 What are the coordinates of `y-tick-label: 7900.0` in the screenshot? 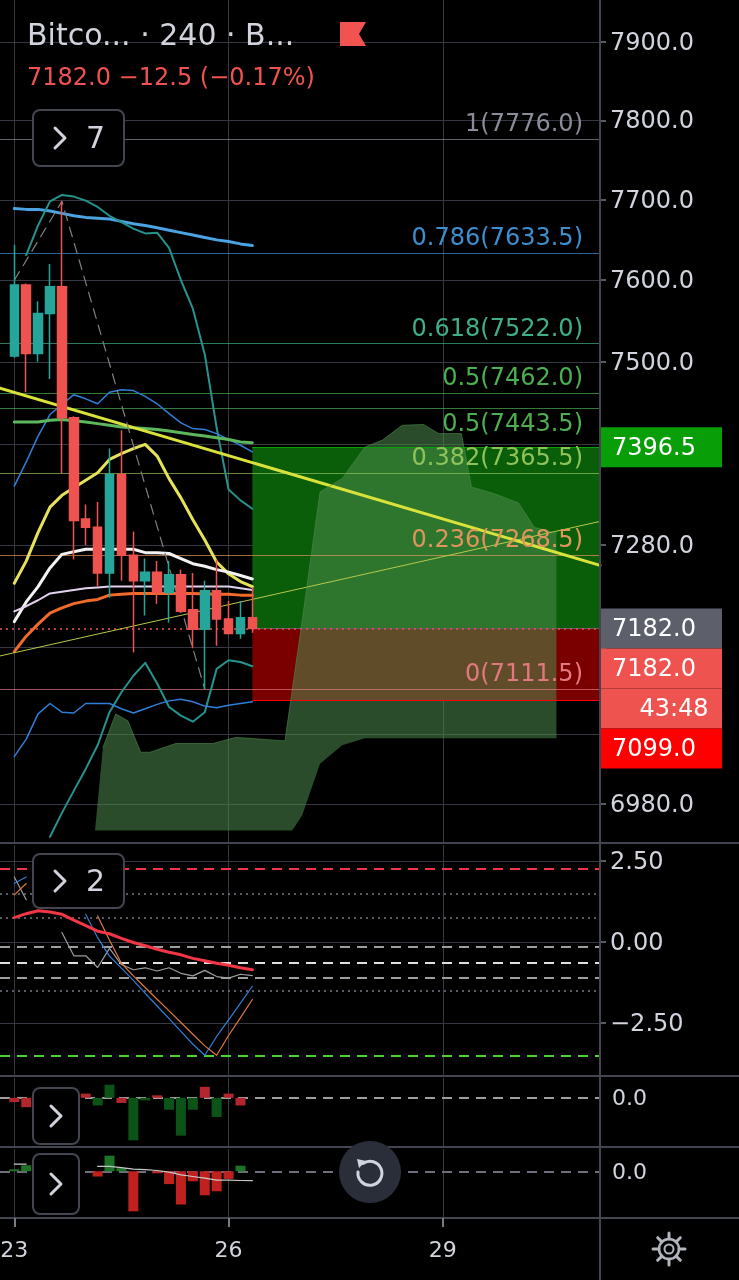 It's located at (652, 41).